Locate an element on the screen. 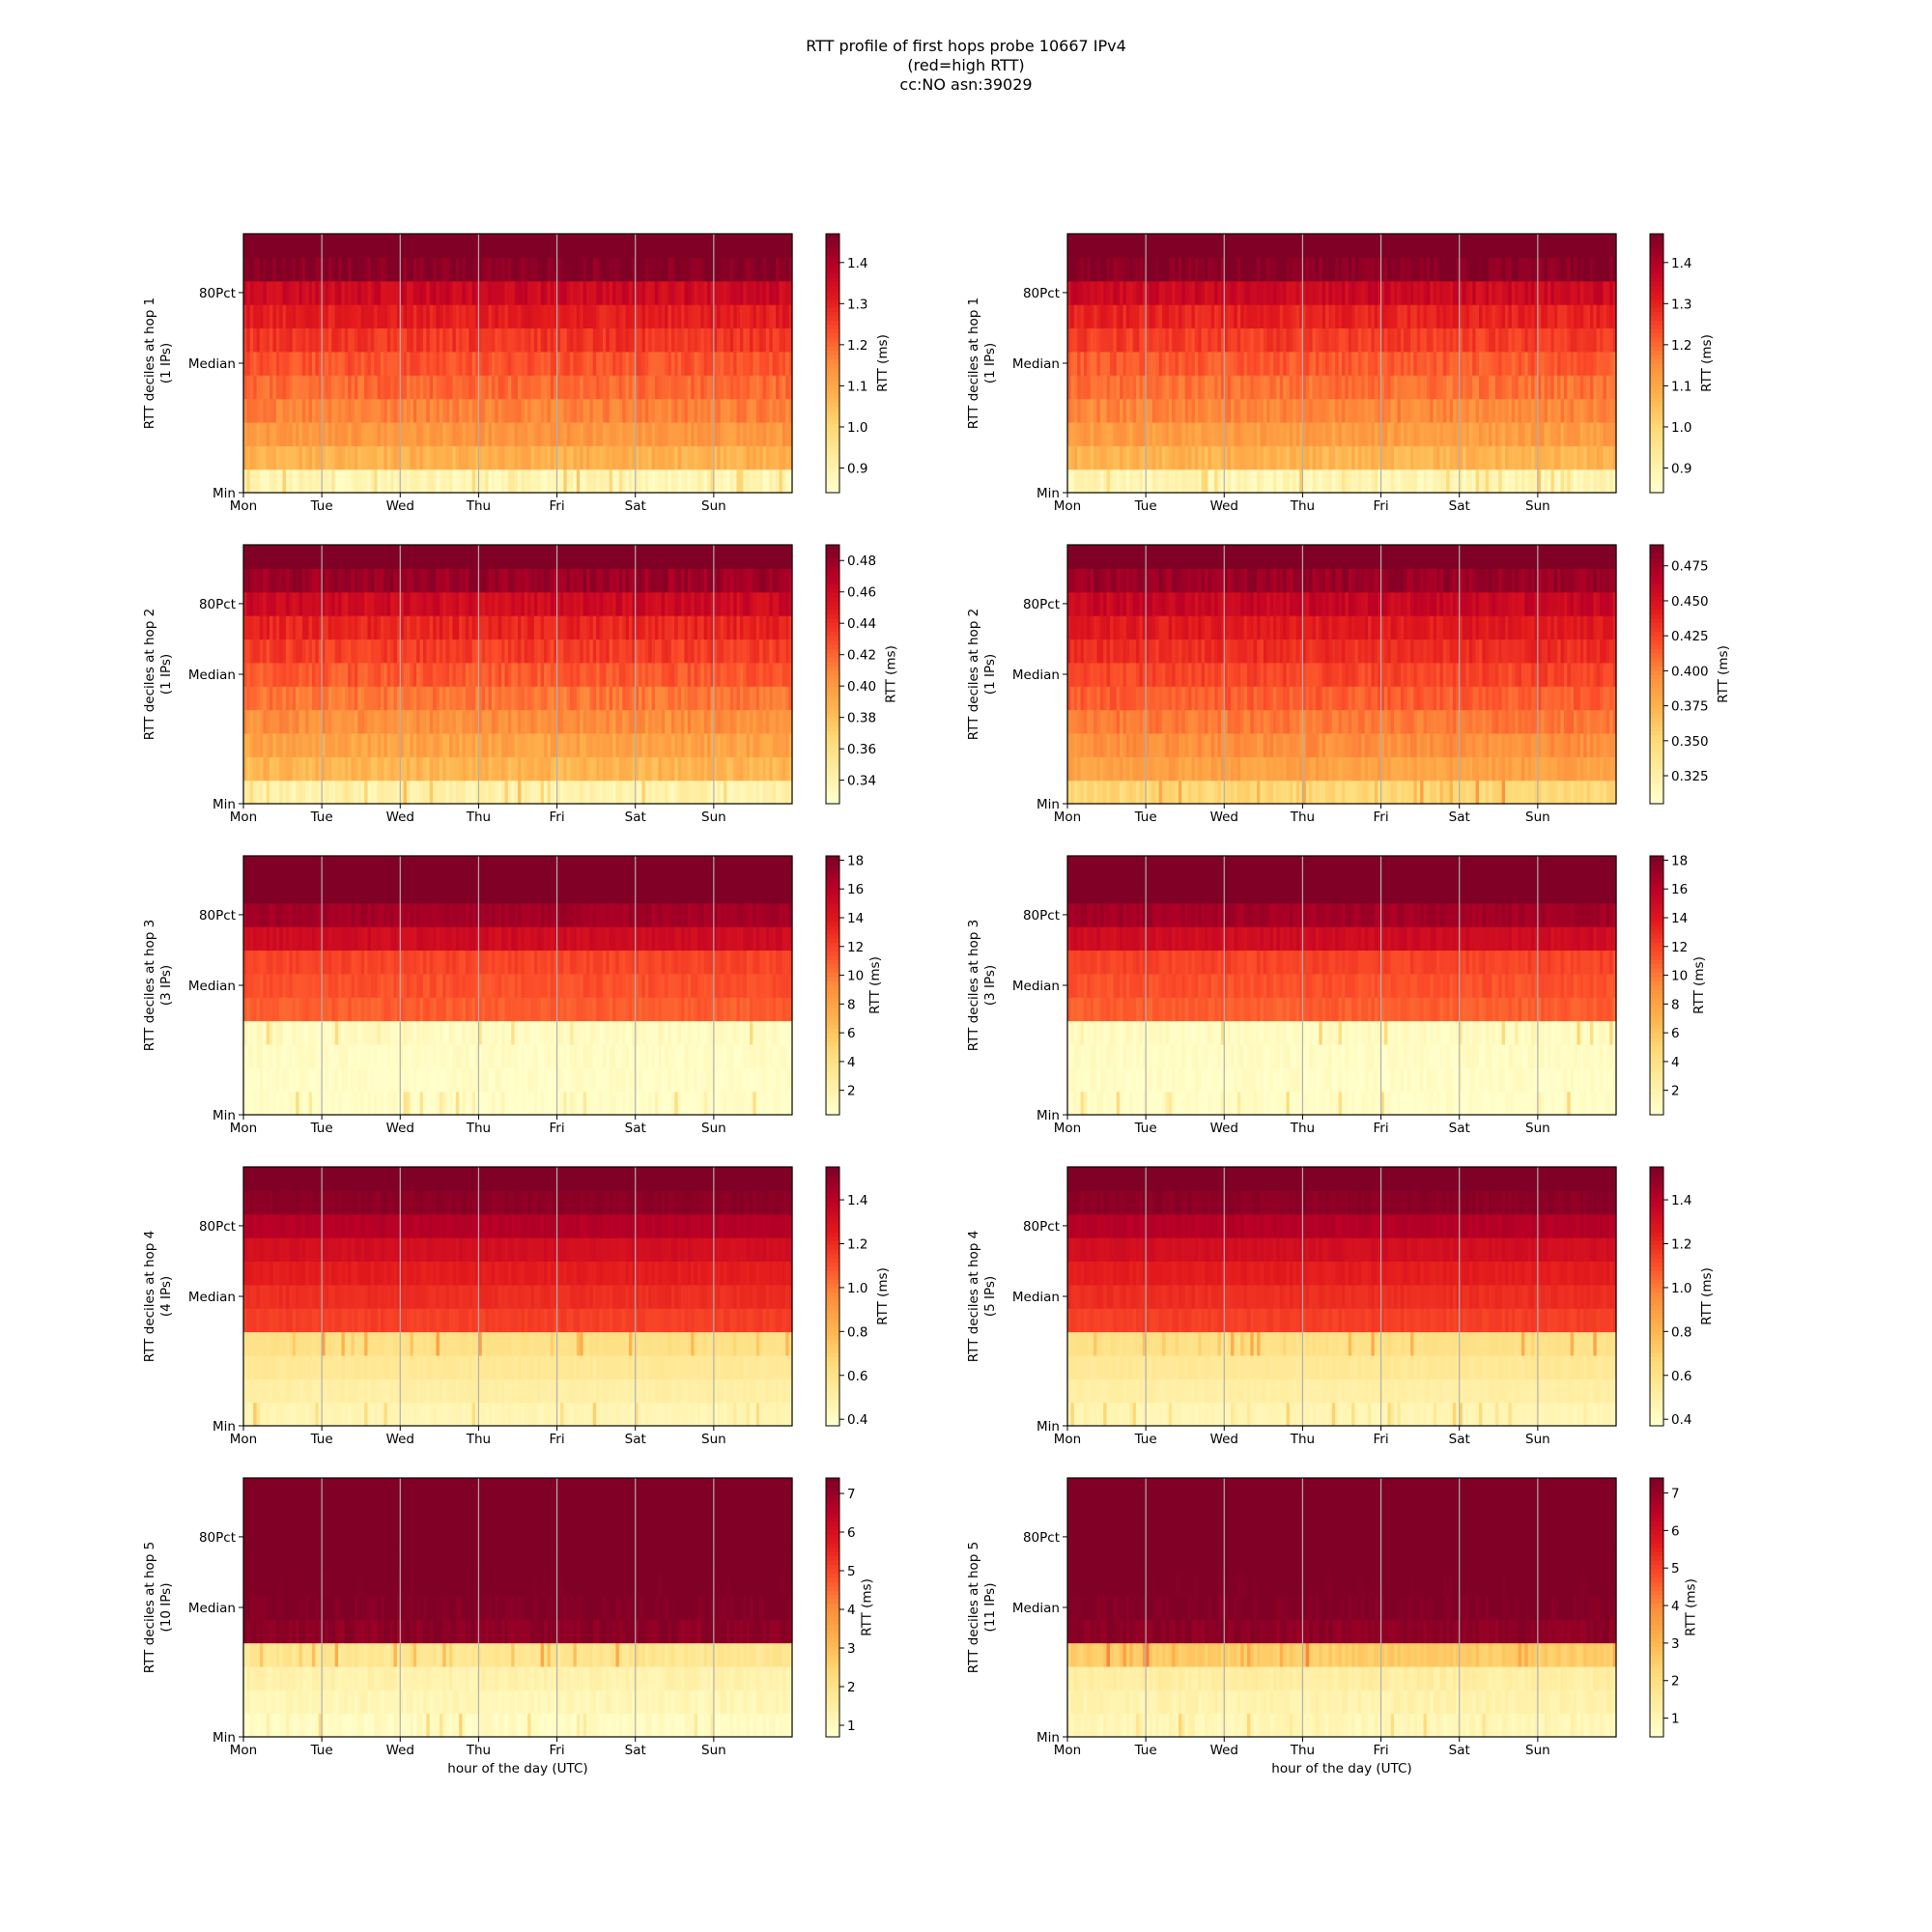 The image size is (1932, 1932). y-tick-label-median: Median is located at coordinates (1036, 364).